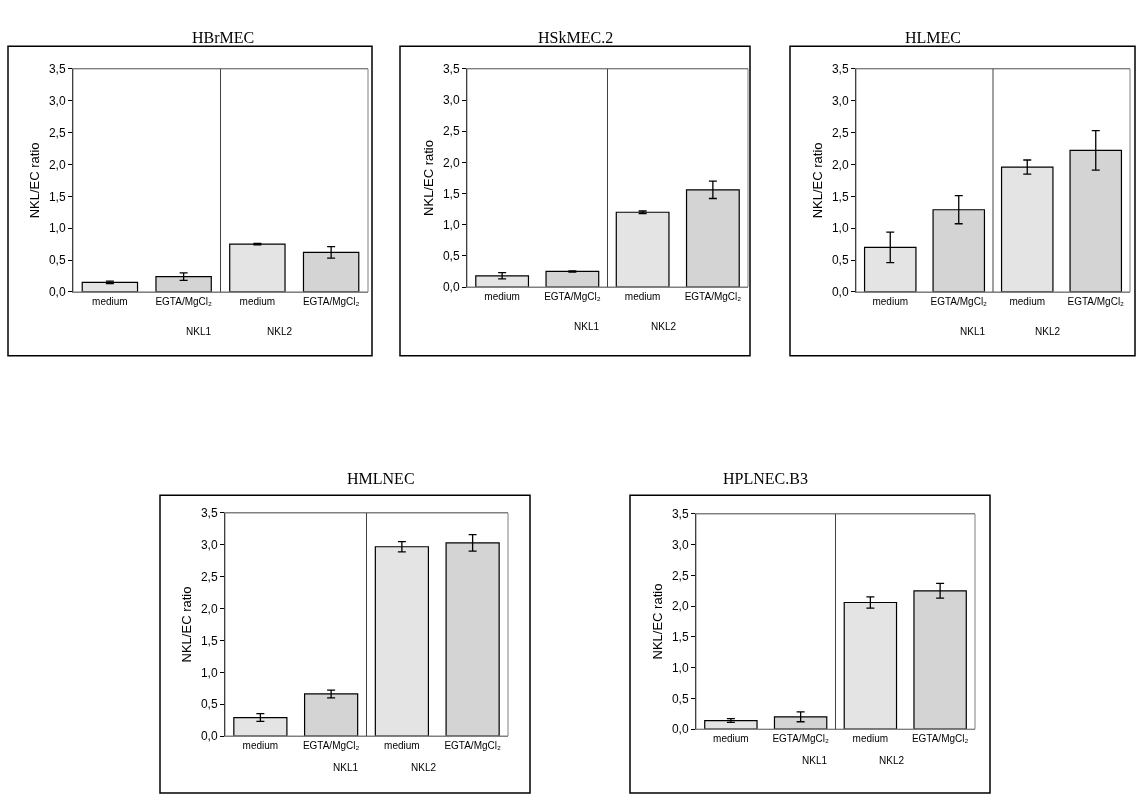  What do you see at coordinates (381, 478) in the screenshot?
I see `chart-title: HMLNEC` at bounding box center [381, 478].